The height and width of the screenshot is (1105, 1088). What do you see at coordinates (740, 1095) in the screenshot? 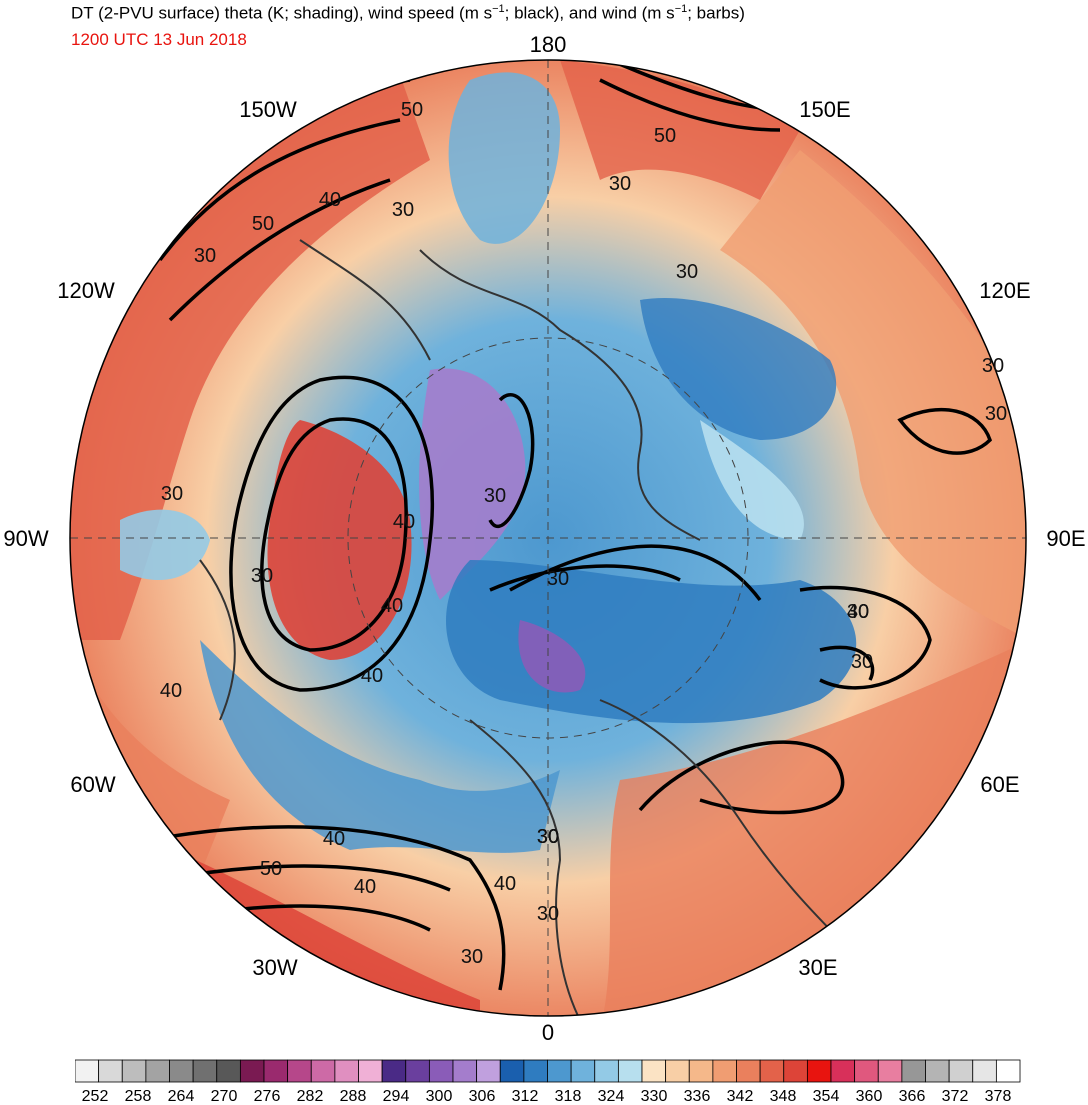
I see `colorbar-tick-label: 342` at bounding box center [740, 1095].